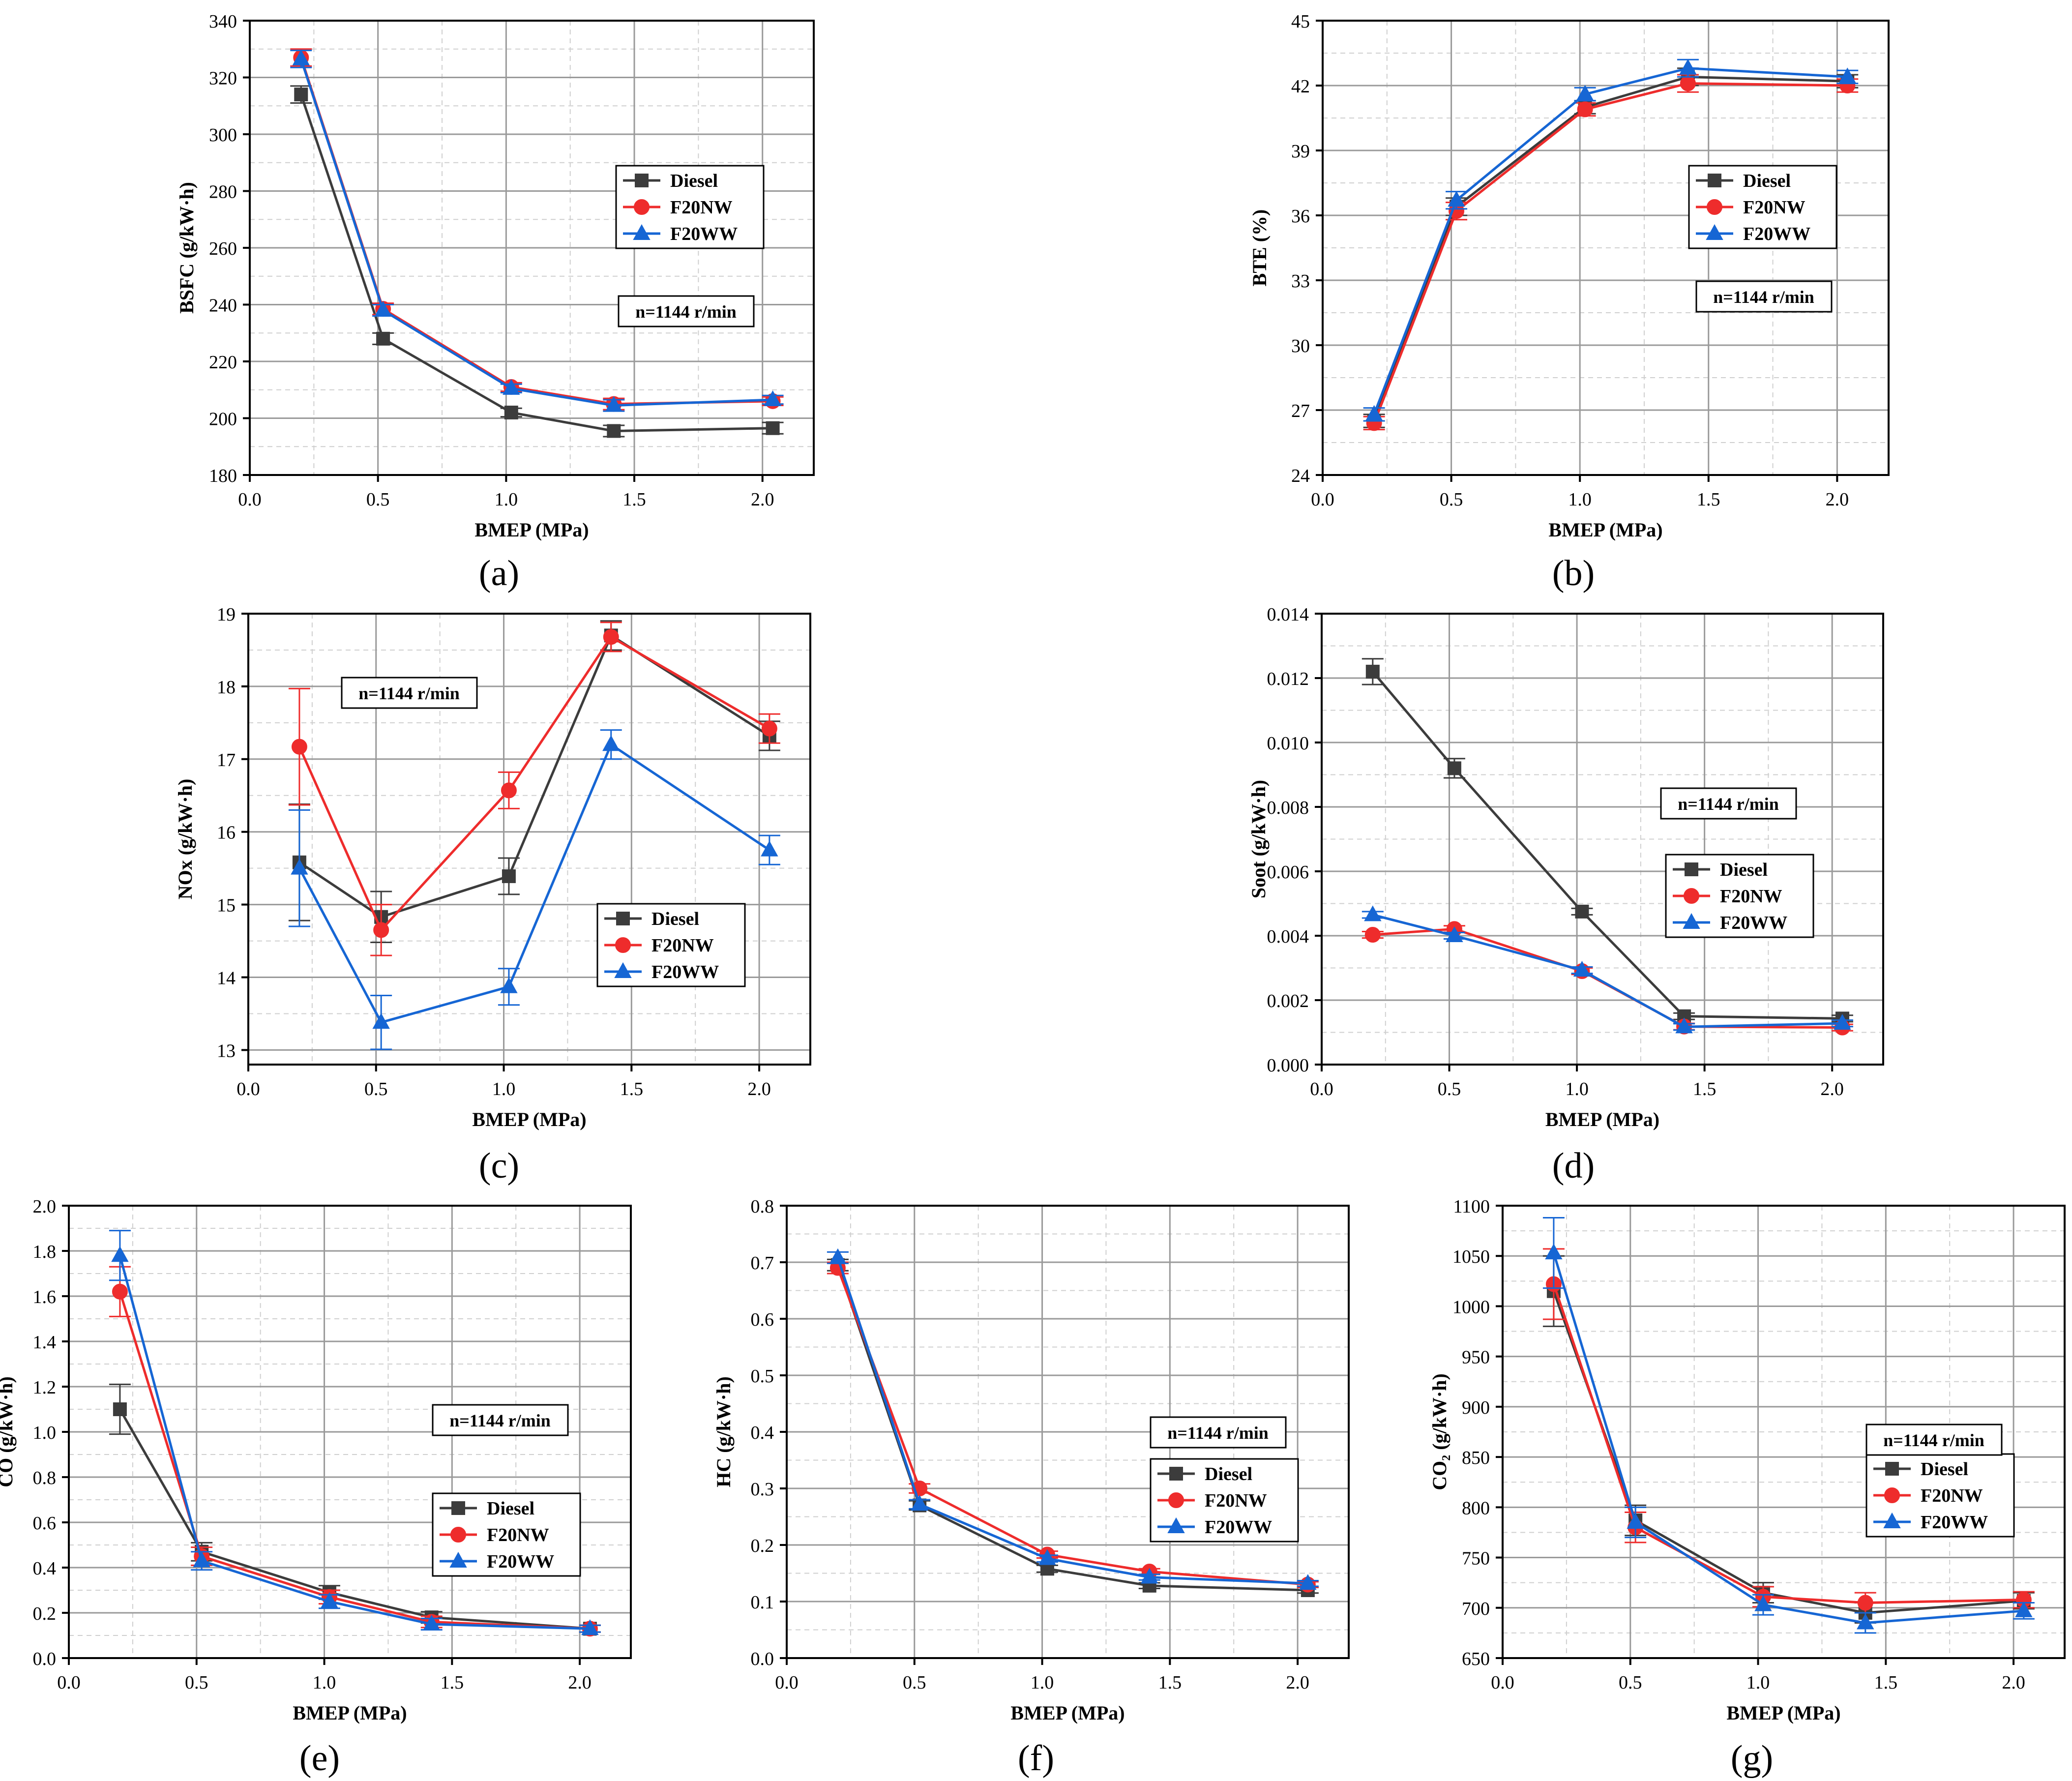 The image size is (2072, 1781). What do you see at coordinates (1476, 1659) in the screenshot?
I see `y-tick-label: 650` at bounding box center [1476, 1659].